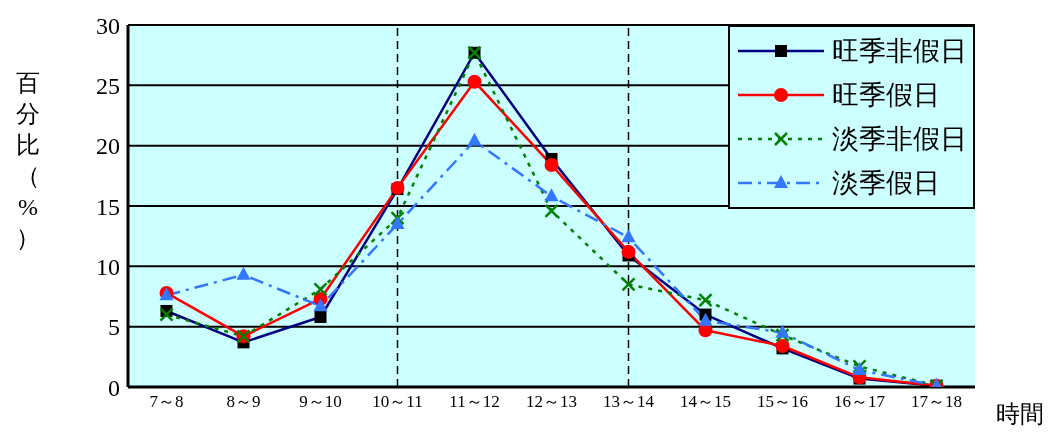 The width and height of the screenshot is (1064, 438). I want to click on y-tick-label: 30, so click(108, 25).